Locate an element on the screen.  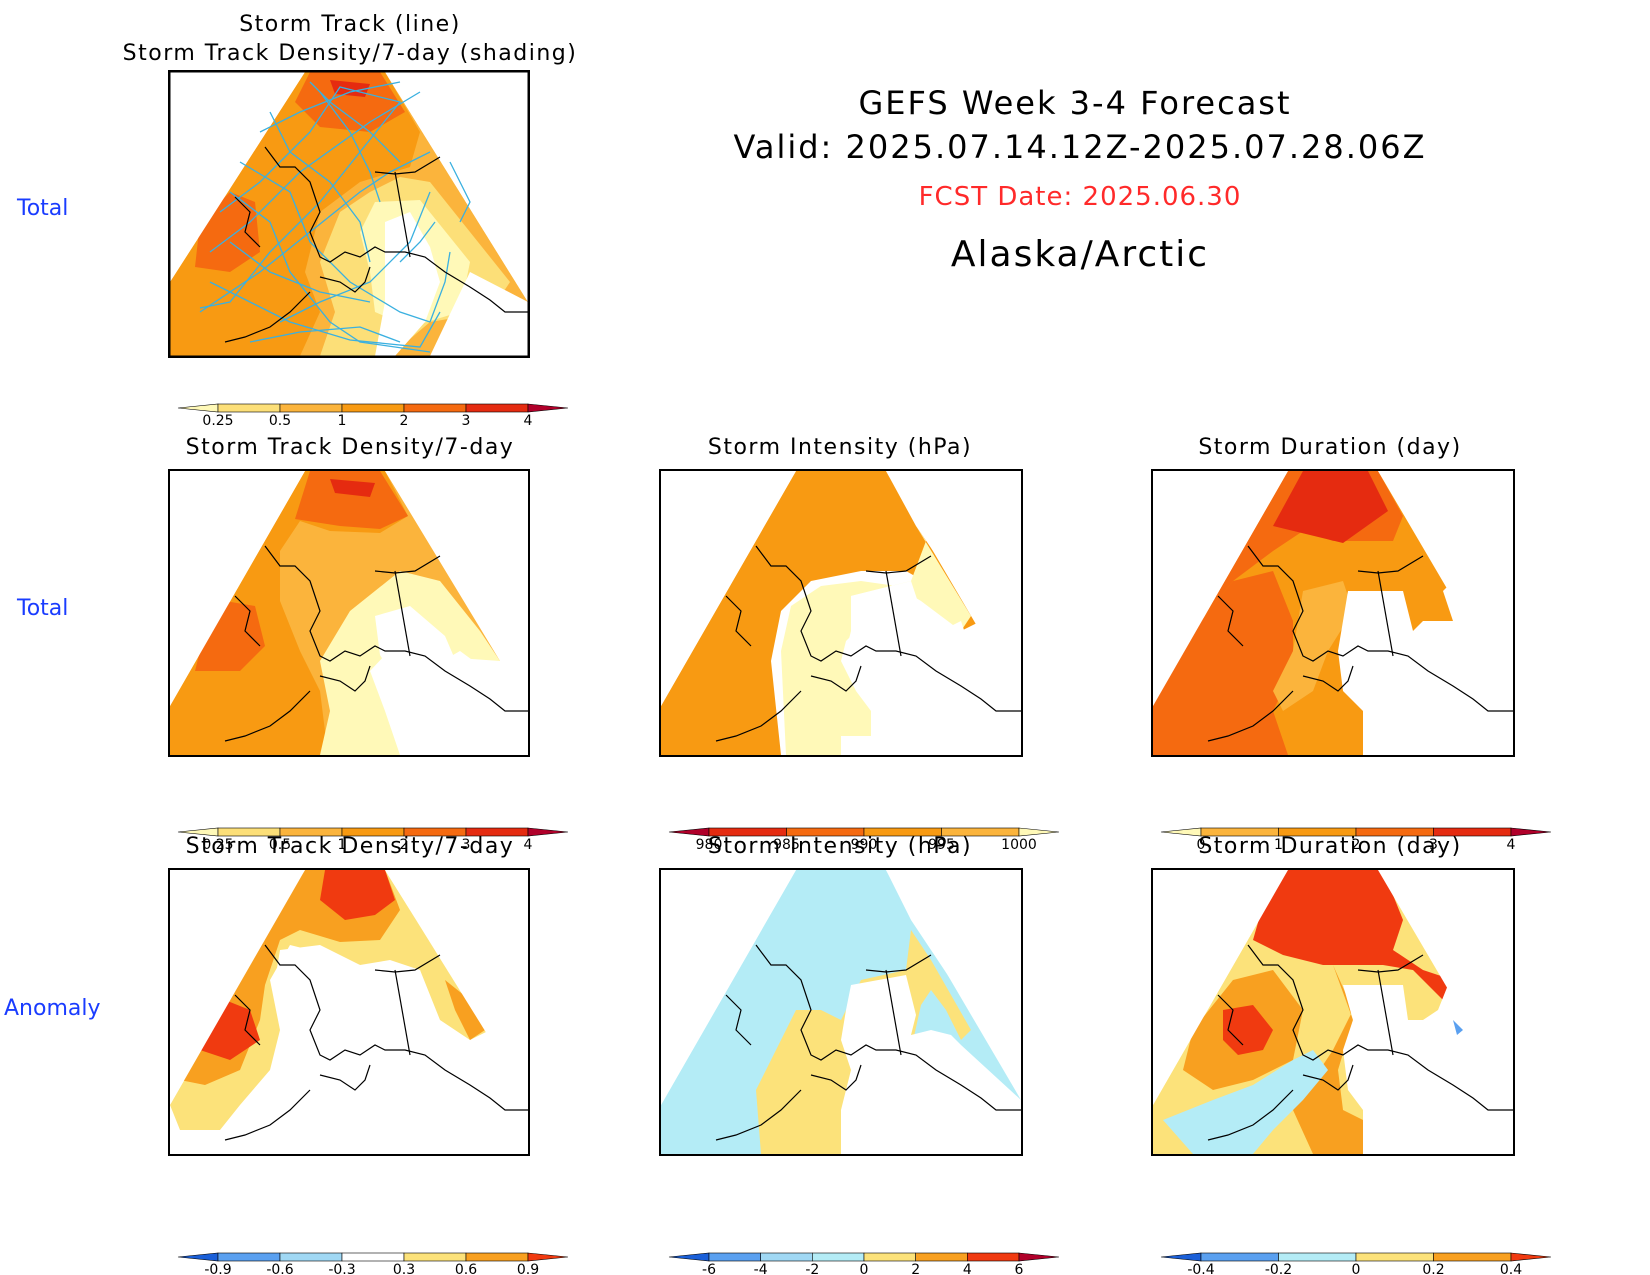
colorbar-tick-label: -0.4 is located at coordinates (1200, 1268).